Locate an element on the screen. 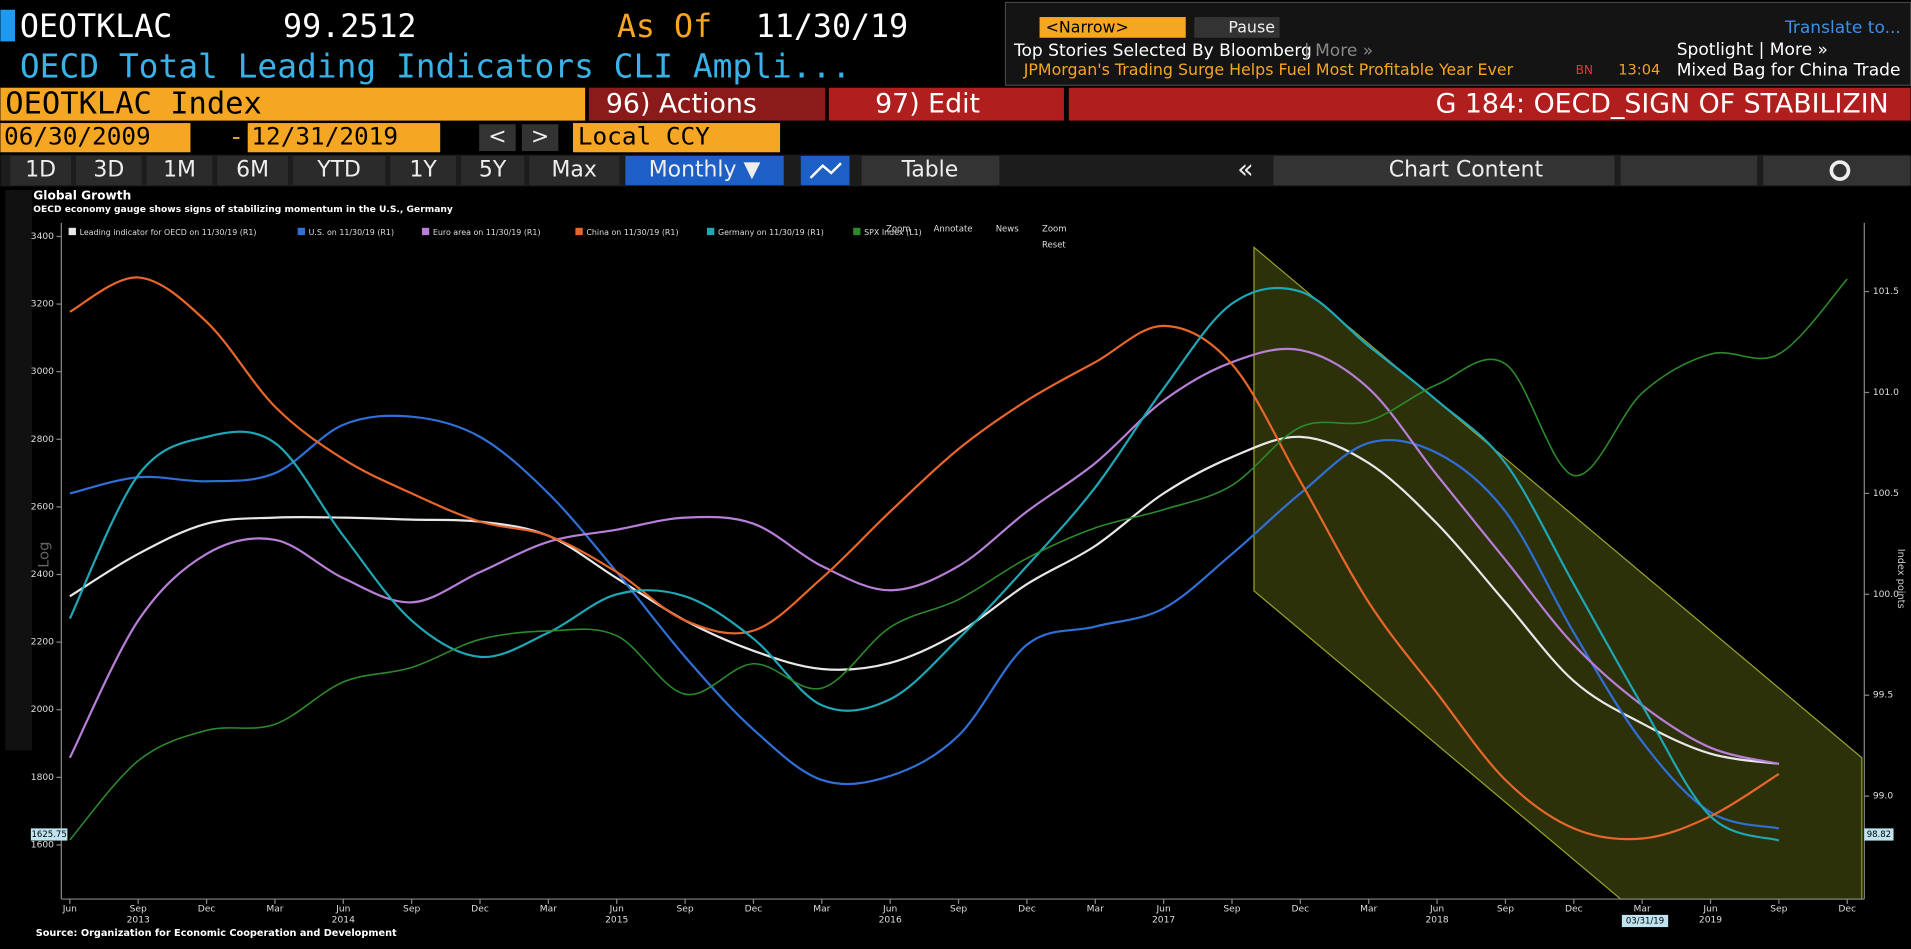 The image size is (1911, 949). prev: < is located at coordinates (497, 137).